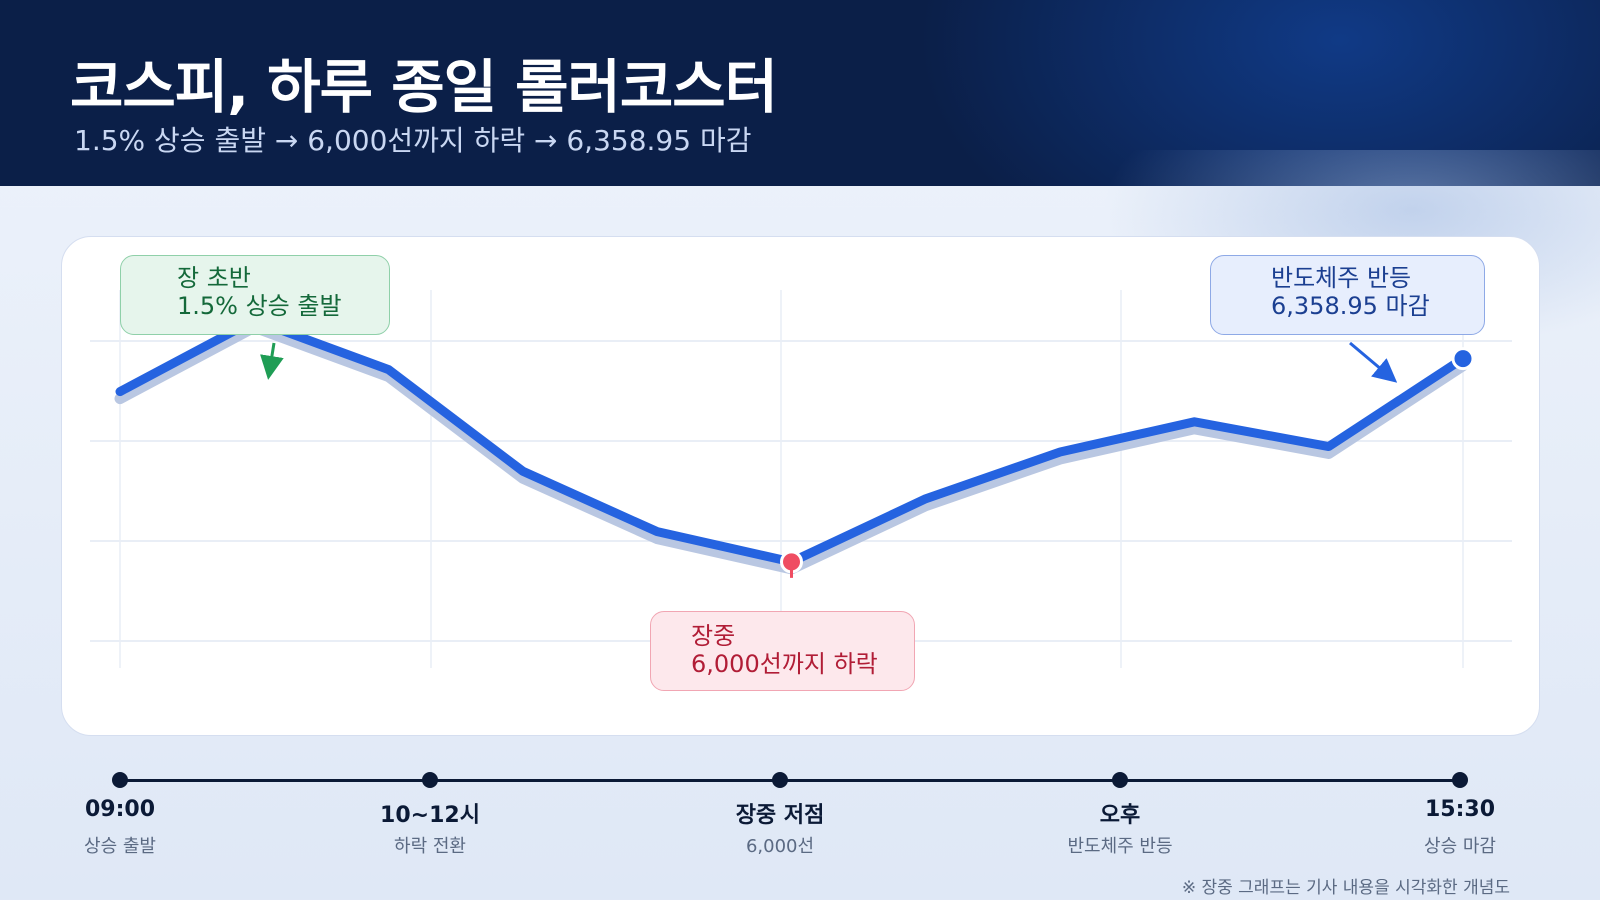 The image size is (1600, 900). I want to click on callout-start: 장 초반 1.5% 상승 출발, so click(255, 295).